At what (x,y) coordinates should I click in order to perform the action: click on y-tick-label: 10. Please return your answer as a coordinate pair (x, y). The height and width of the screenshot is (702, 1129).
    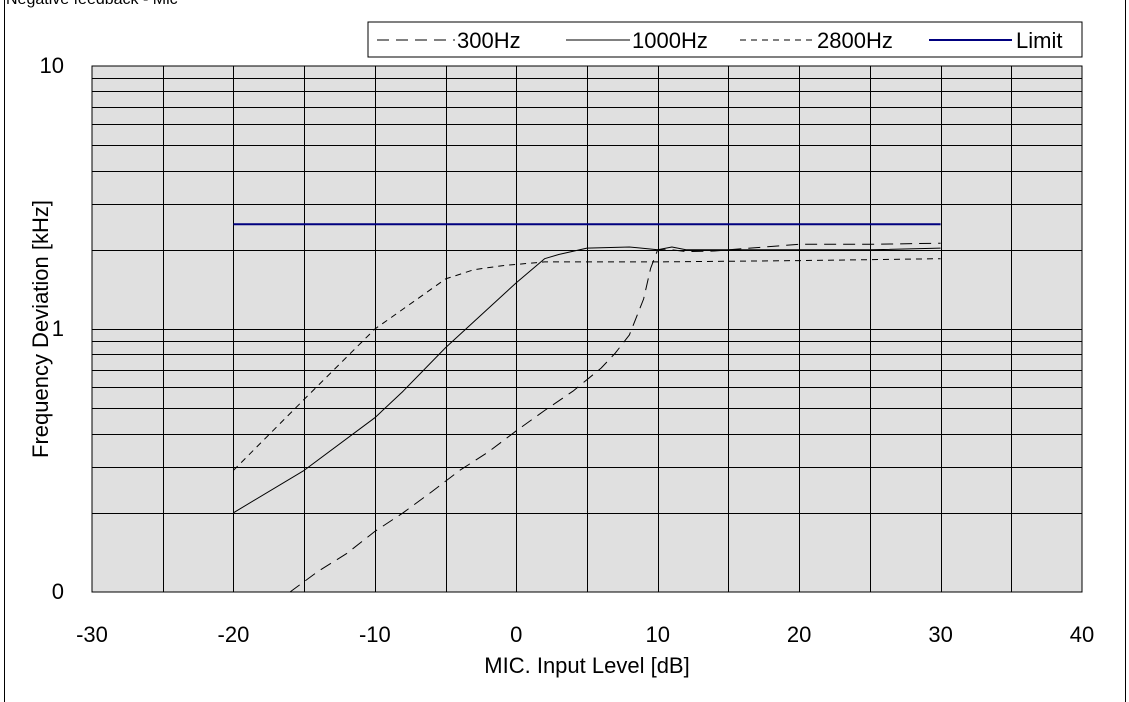
    Looking at the image, I should click on (52, 65).